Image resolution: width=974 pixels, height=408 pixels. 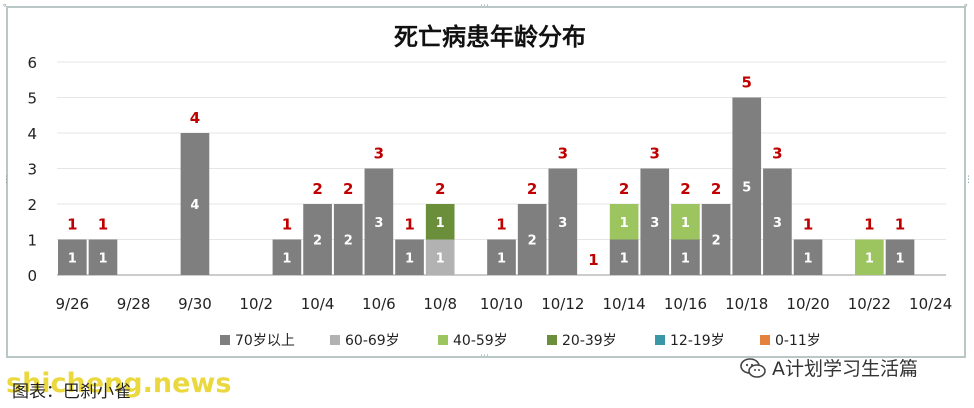 What do you see at coordinates (480, 341) in the screenshot?
I see `legend-label: 40-59岁` at bounding box center [480, 341].